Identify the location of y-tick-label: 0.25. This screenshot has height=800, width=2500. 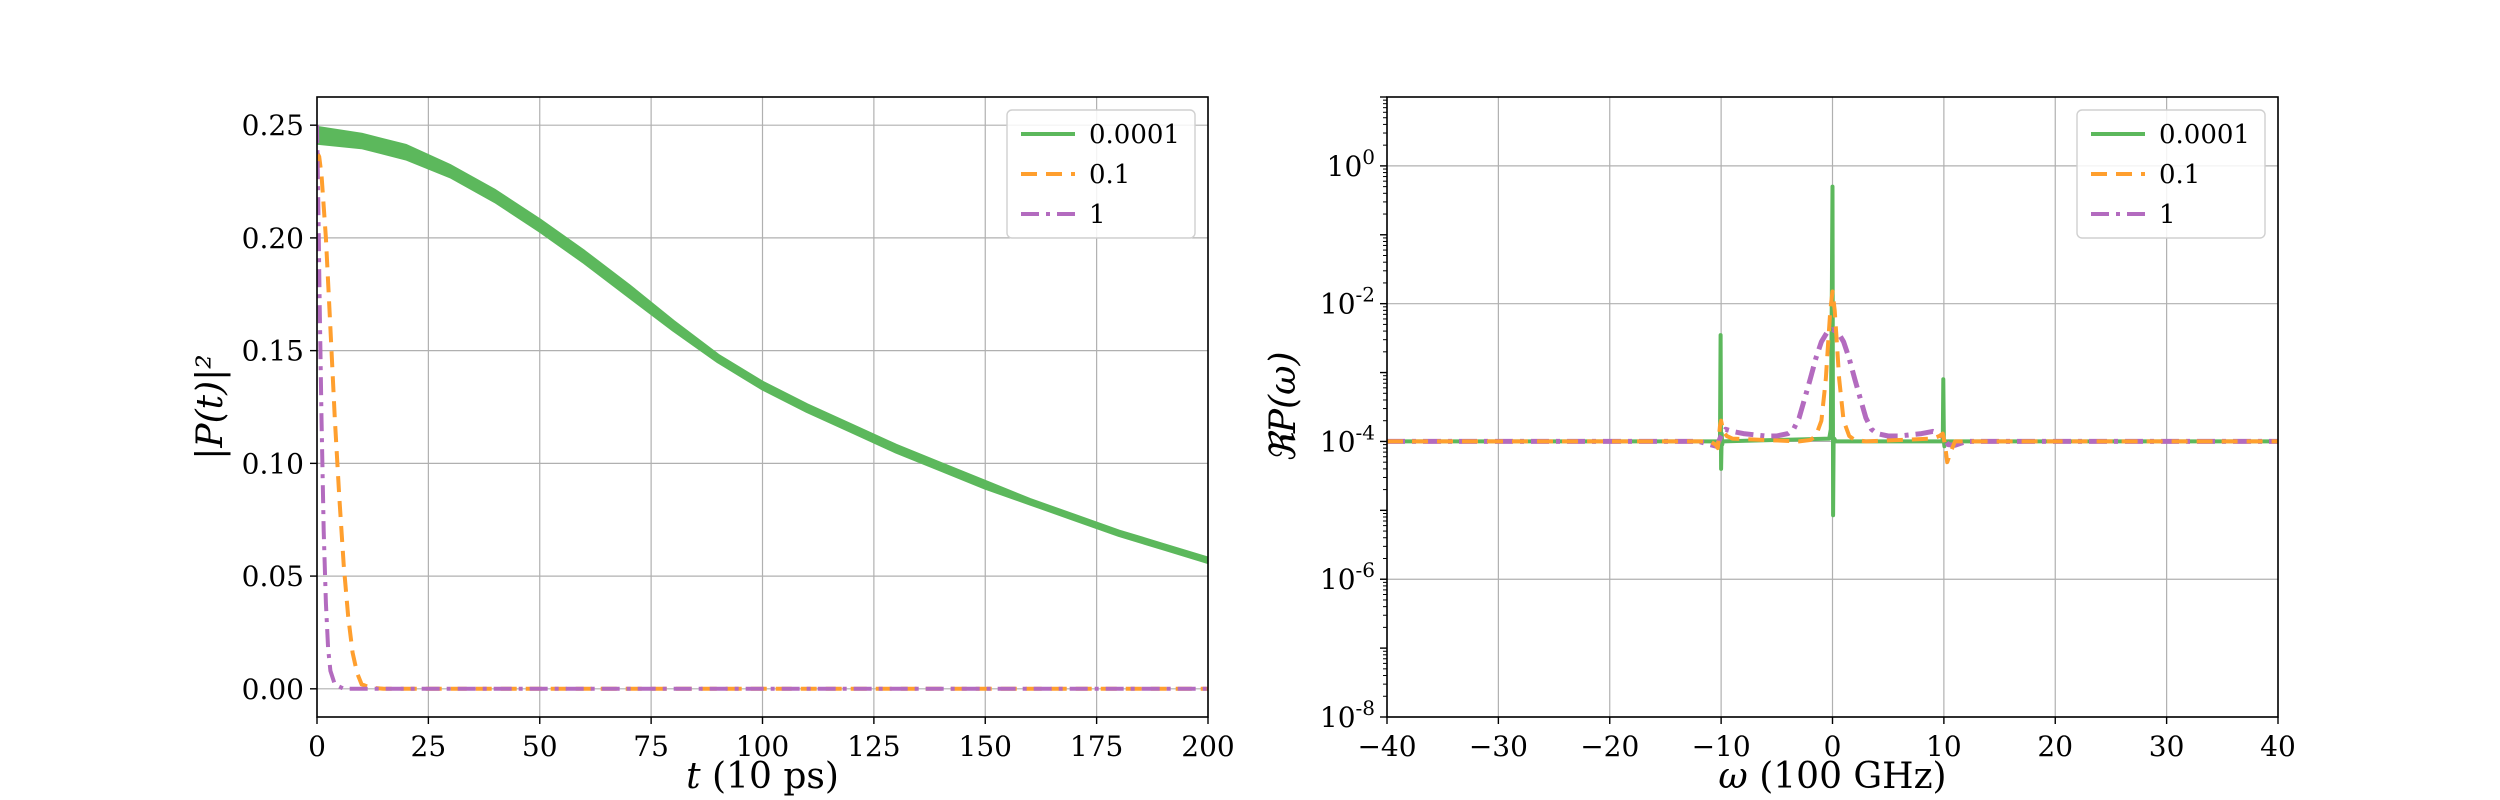
(273, 125).